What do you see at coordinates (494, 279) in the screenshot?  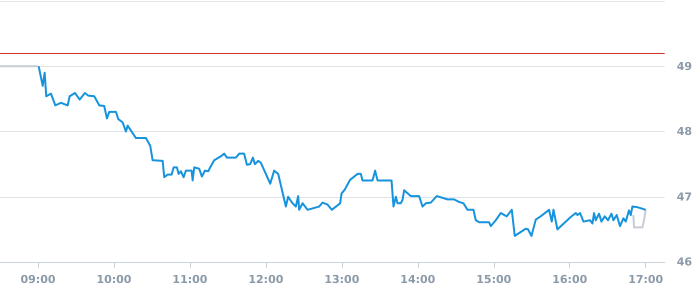 I see `x-tick-label: 15:00` at bounding box center [494, 279].